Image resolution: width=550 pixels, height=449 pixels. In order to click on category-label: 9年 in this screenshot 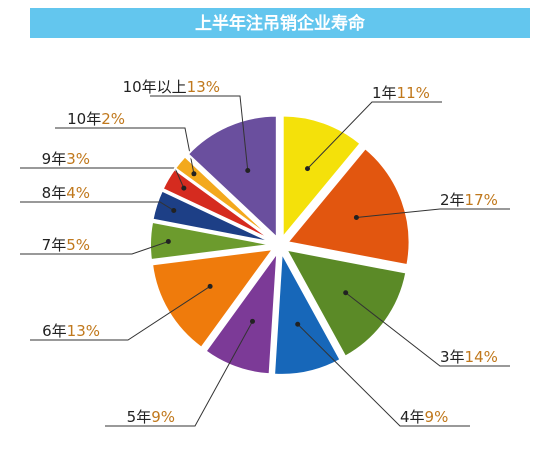, I will do `click(54, 159)`.